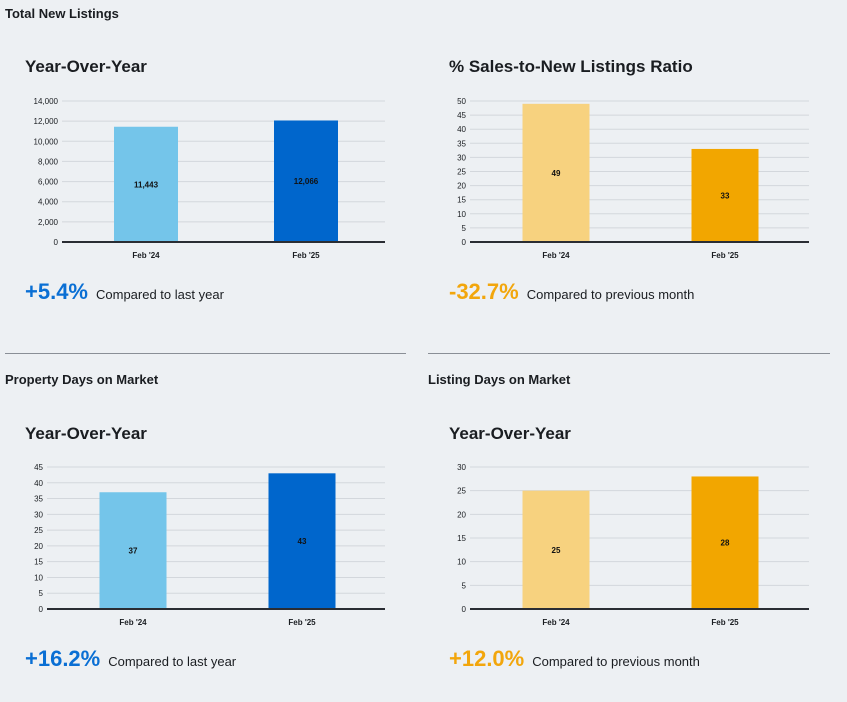 The width and height of the screenshot is (847, 702). What do you see at coordinates (461, 101) in the screenshot?
I see `y-tick-label: 50` at bounding box center [461, 101].